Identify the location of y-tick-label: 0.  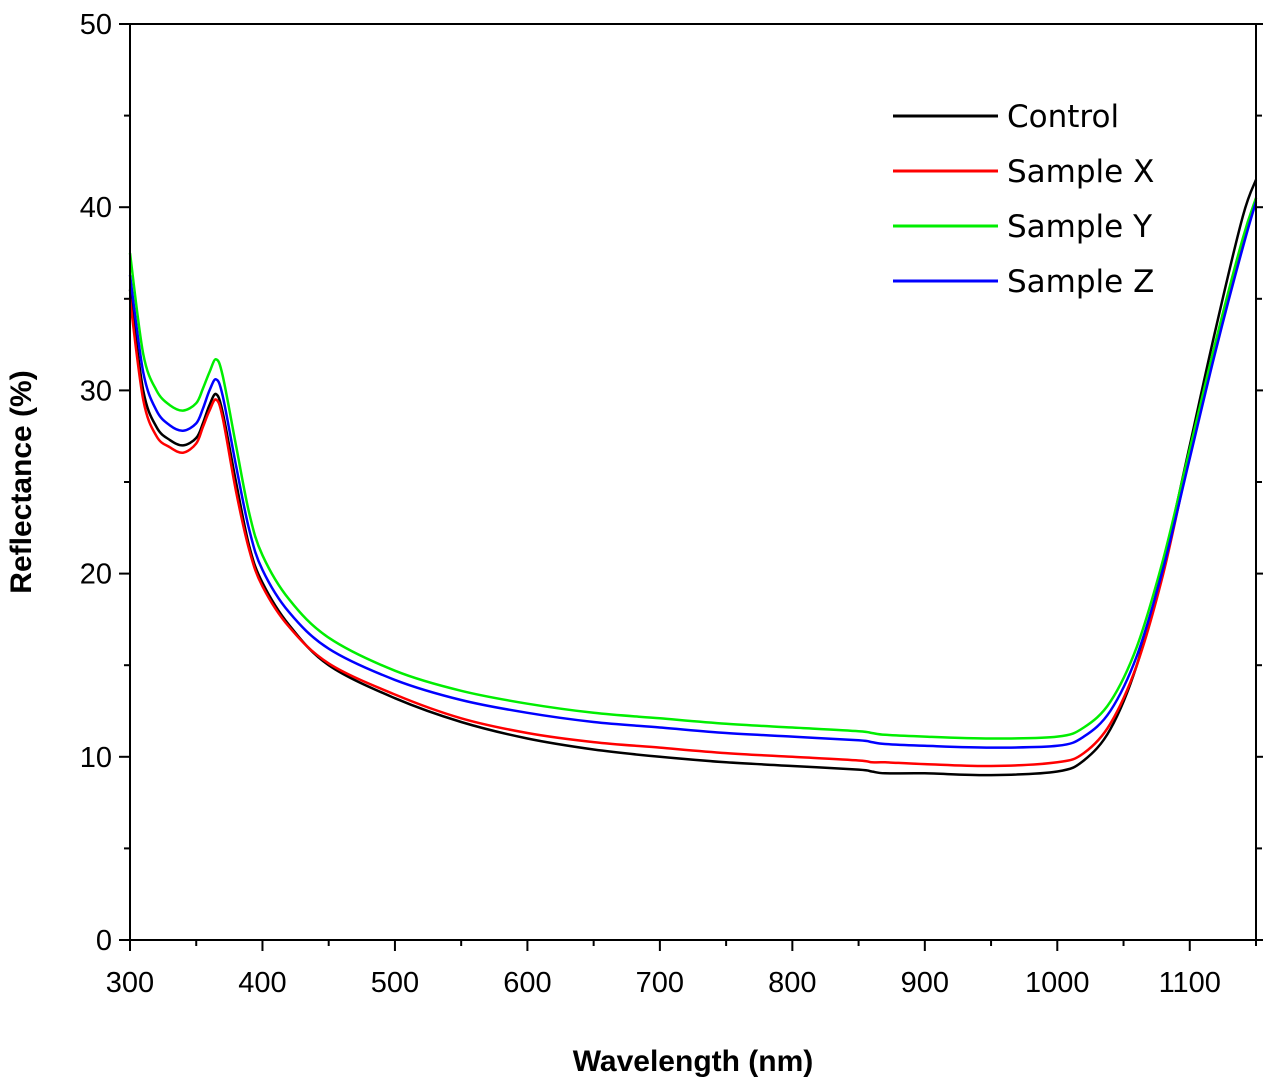
(104, 941).